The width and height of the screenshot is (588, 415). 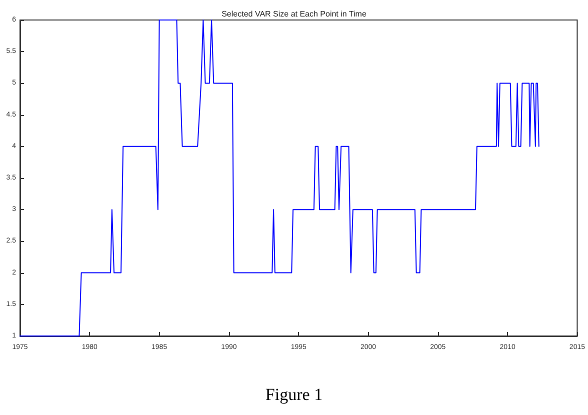 What do you see at coordinates (294, 14) in the screenshot?
I see `chart-title: Selected VAR Size at Each Point in Time` at bounding box center [294, 14].